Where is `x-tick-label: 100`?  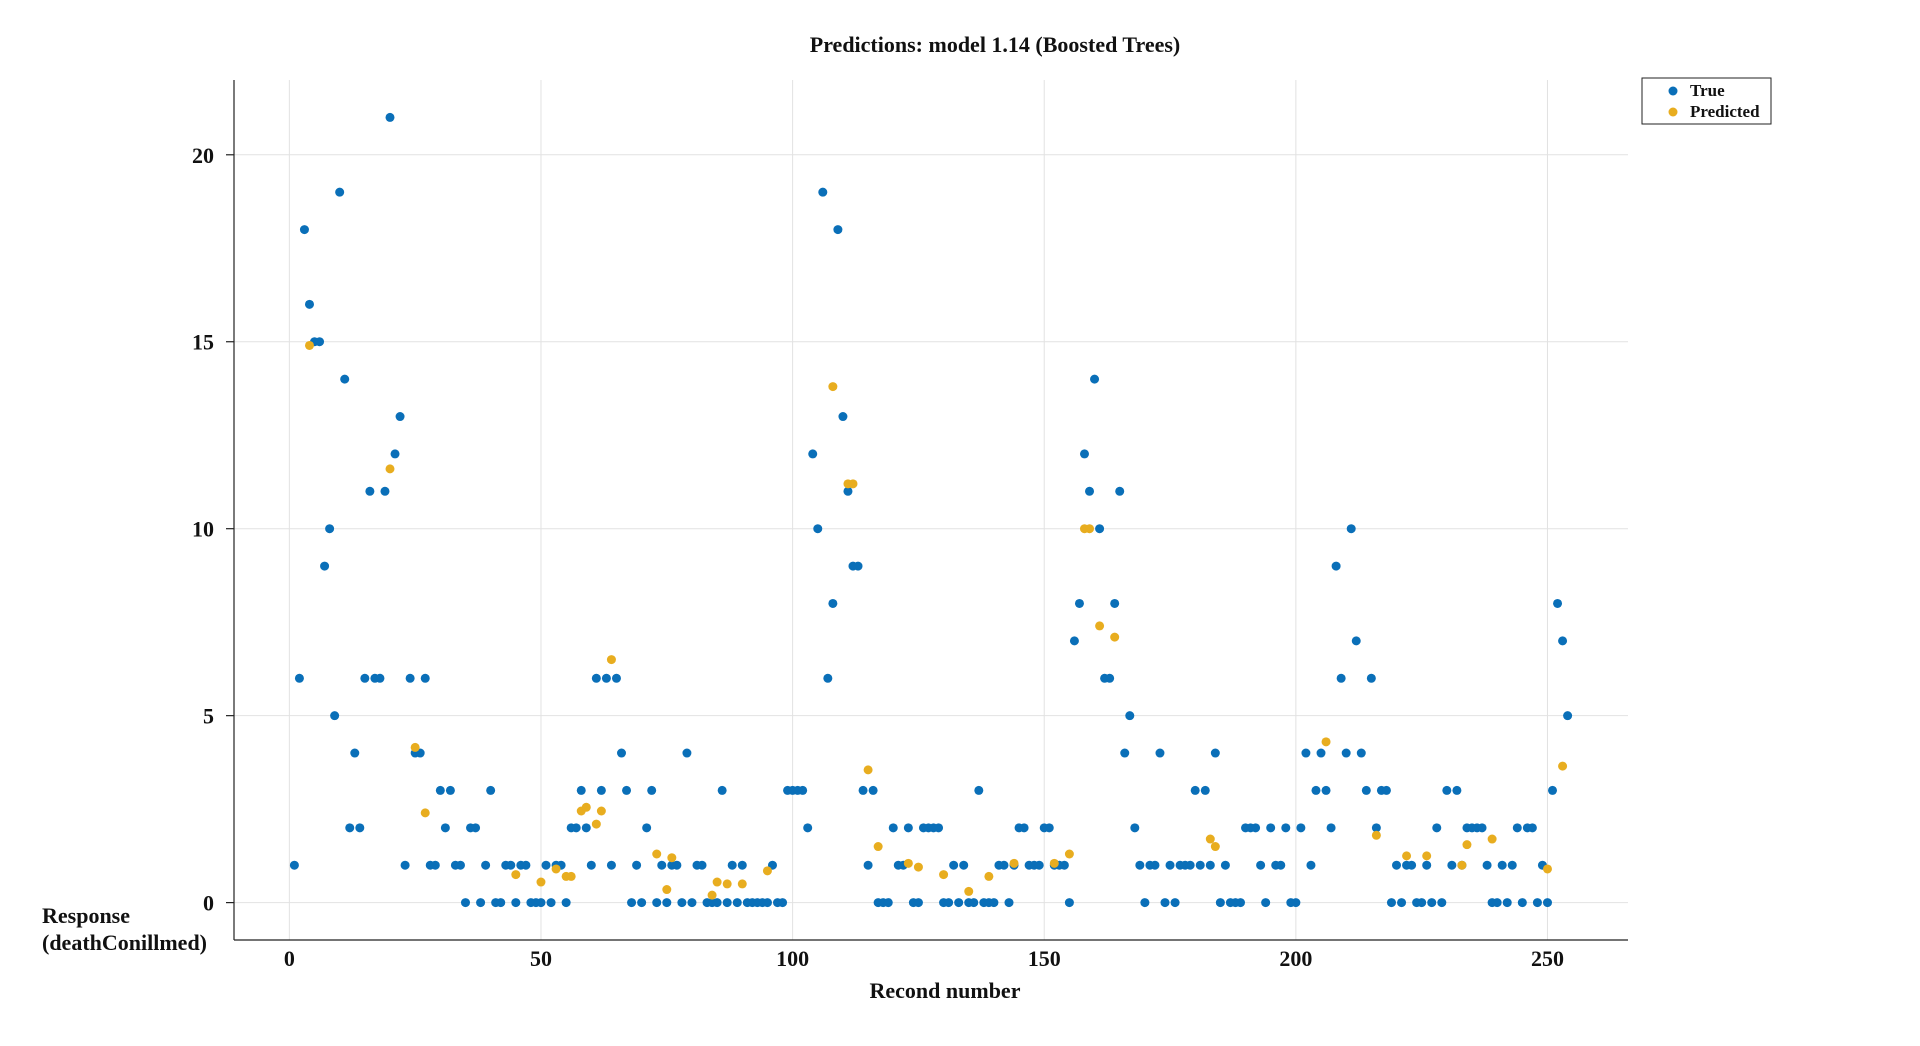
x-tick-label: 100 is located at coordinates (792, 958).